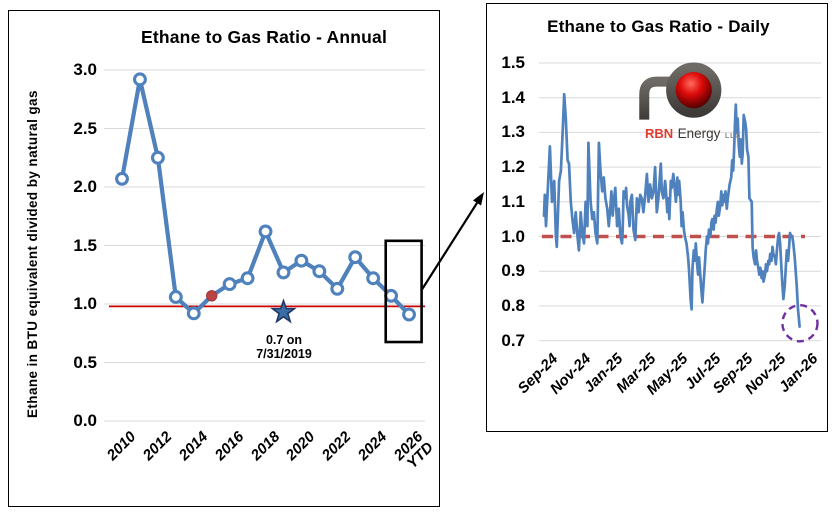  What do you see at coordinates (658, 26) in the screenshot?
I see `daily-chart-title: Ethane to Gas Ratio - Daily` at bounding box center [658, 26].